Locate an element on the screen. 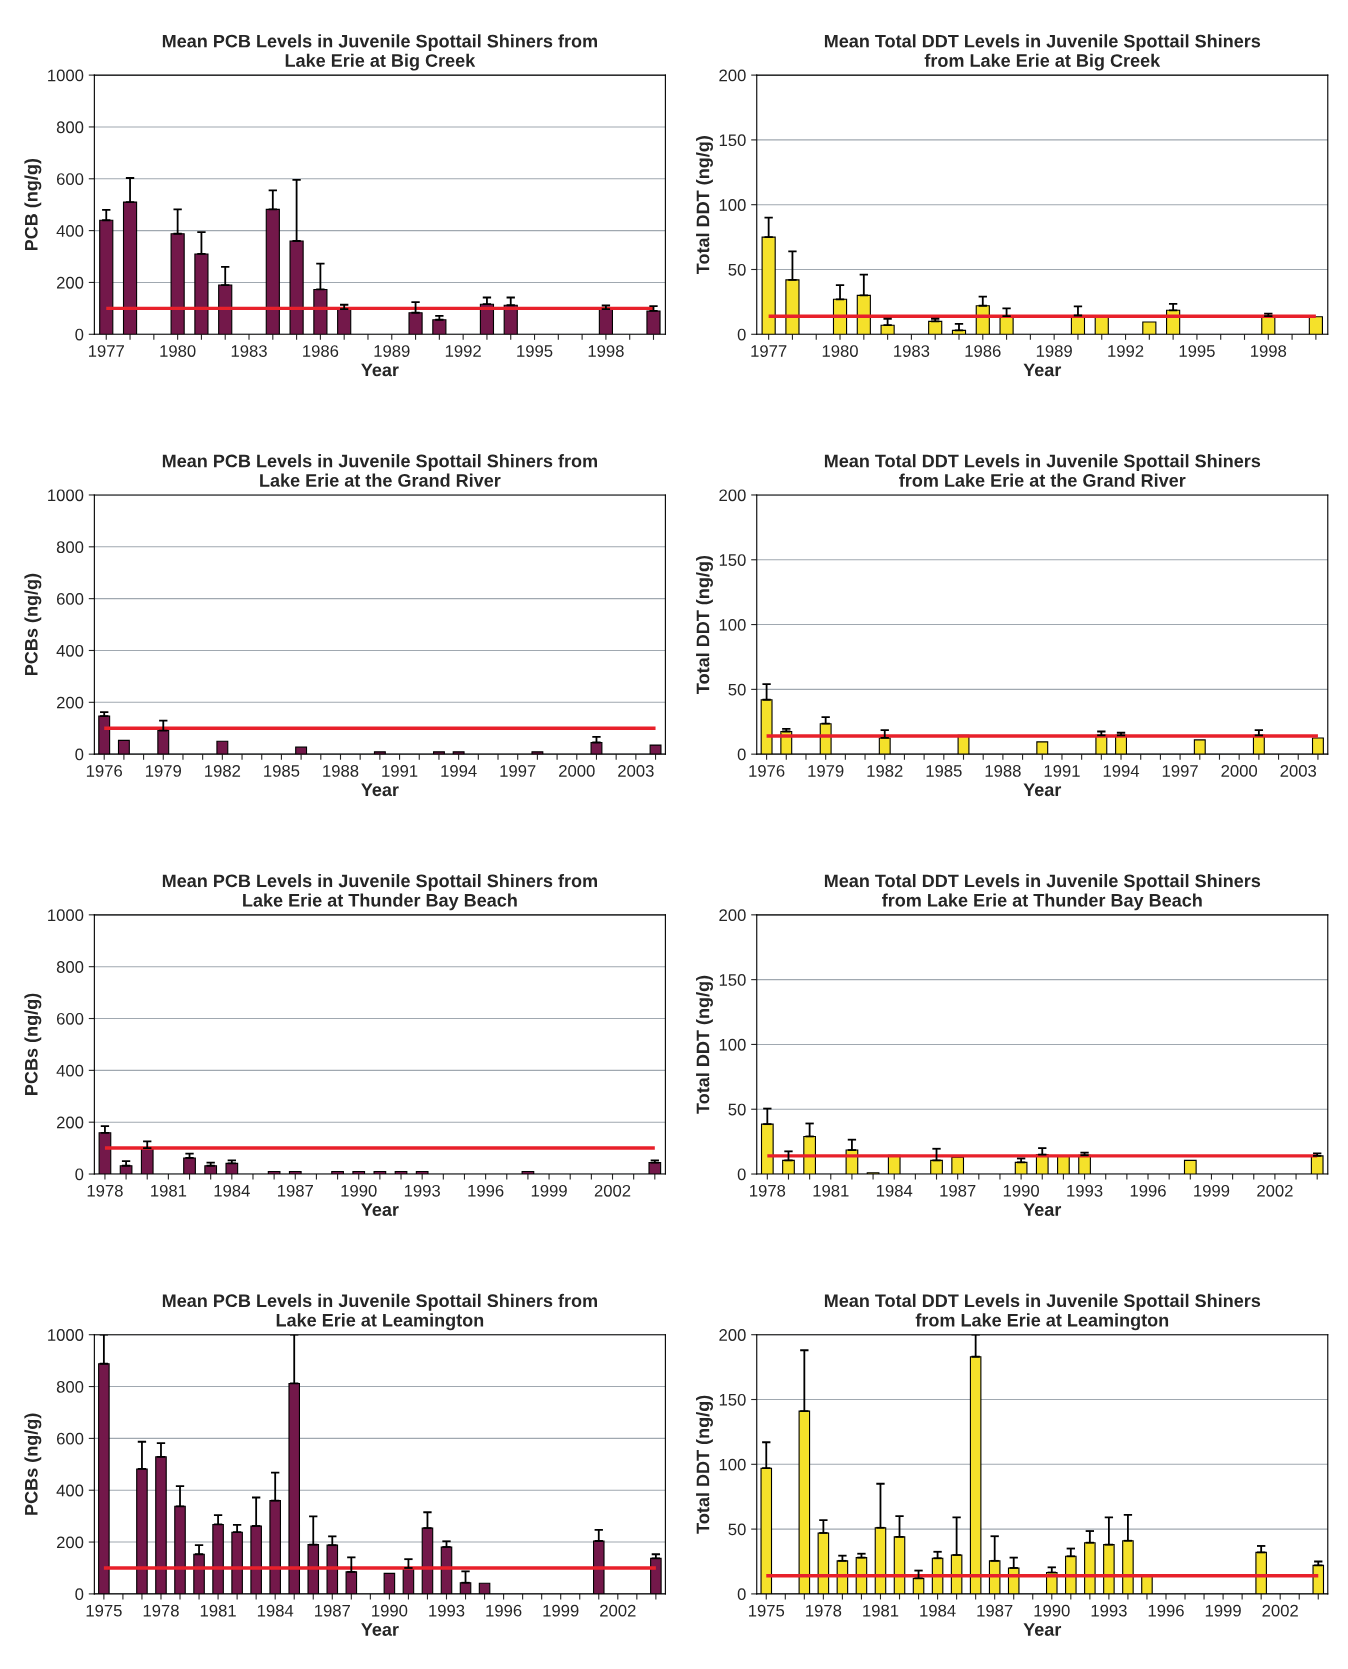 This screenshot has width=1348, height=1669. x-tick-label: 1986 is located at coordinates (321, 351).